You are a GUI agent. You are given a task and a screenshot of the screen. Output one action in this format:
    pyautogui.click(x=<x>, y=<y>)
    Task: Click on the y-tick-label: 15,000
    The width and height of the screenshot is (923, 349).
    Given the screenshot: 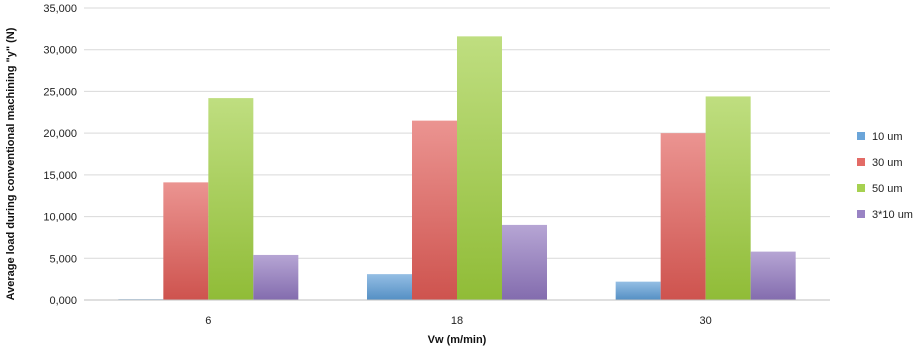 What is the action you would take?
    pyautogui.click(x=60, y=176)
    